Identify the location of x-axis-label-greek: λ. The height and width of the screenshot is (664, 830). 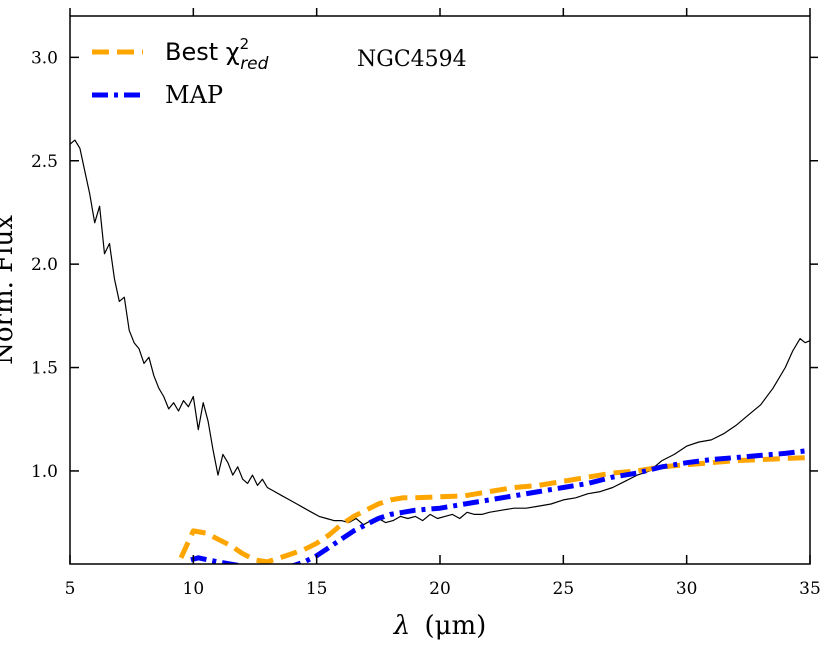
(401, 626).